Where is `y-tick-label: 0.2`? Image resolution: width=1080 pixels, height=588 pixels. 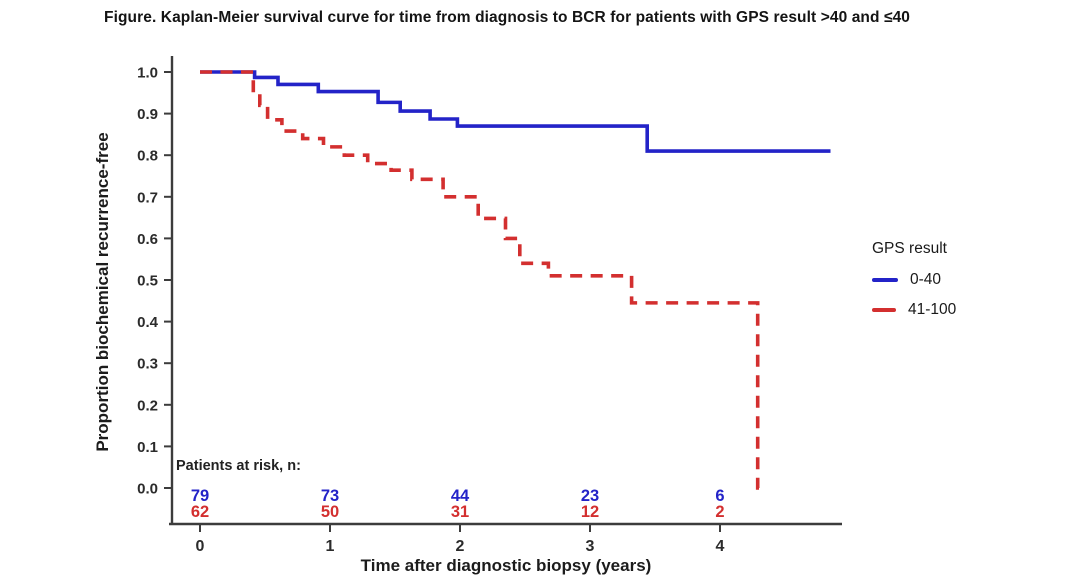
y-tick-label: 0.2 is located at coordinates (147, 405).